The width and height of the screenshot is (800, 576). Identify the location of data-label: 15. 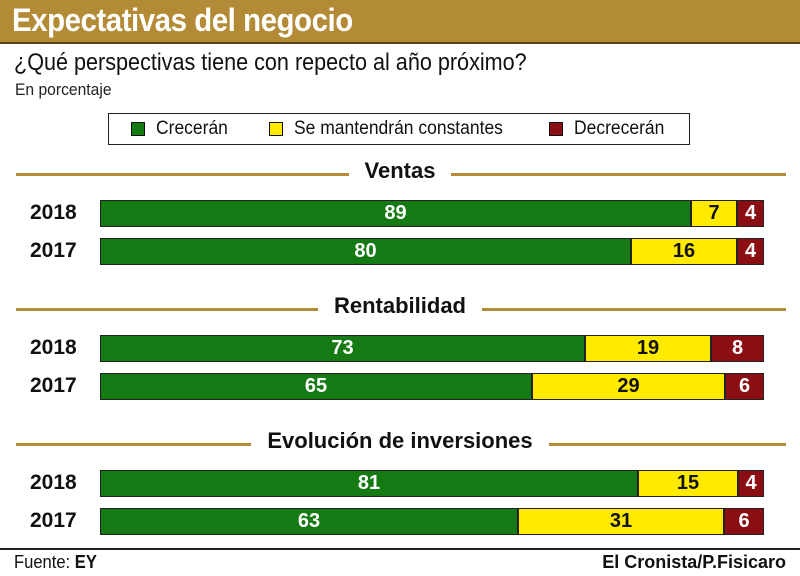
(688, 483).